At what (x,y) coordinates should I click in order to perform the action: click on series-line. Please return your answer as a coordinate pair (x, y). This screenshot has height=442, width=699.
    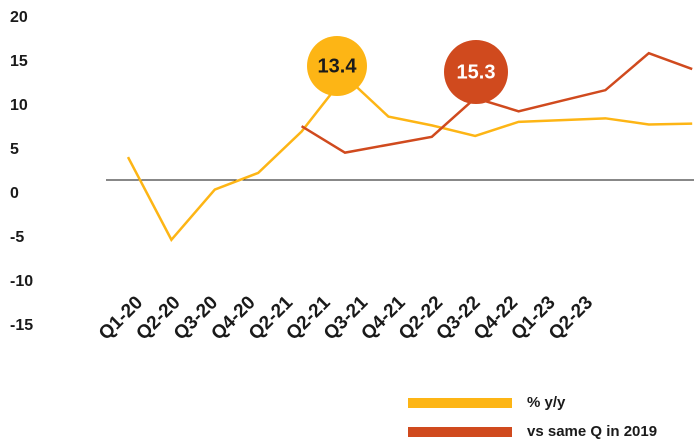
    Looking at the image, I should click on (496, 102).